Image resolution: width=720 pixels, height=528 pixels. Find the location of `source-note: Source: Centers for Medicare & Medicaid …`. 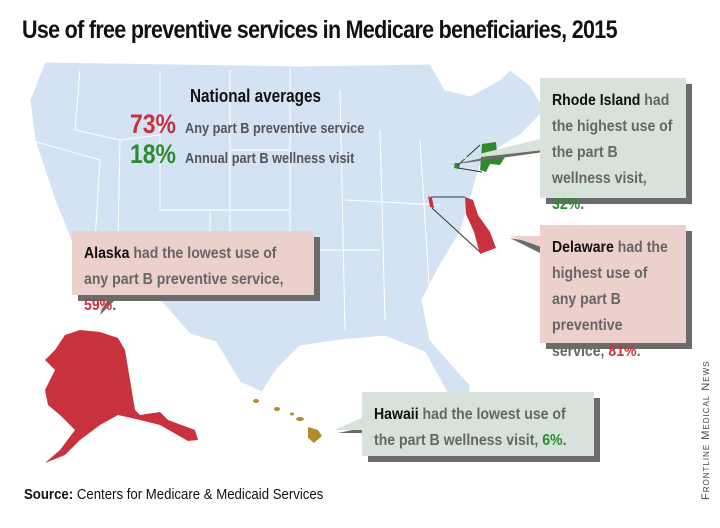

source-note: Source: Centers for Medicare & Medicaid … is located at coordinates (173, 494).